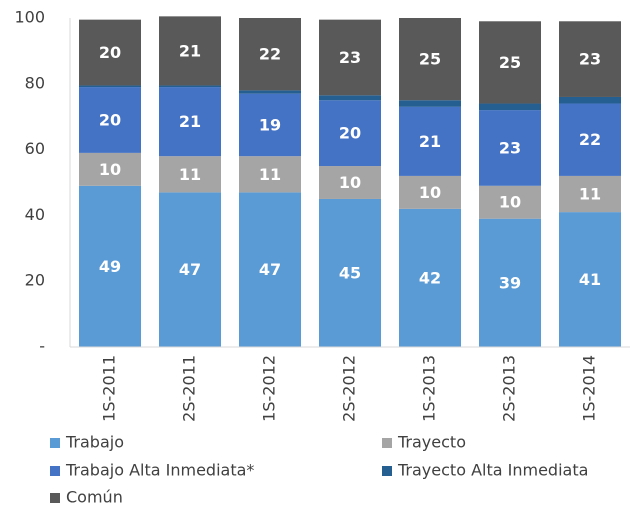 Image resolution: width=632 pixels, height=508 pixels. I want to click on y-tick-label: 40, so click(35, 214).